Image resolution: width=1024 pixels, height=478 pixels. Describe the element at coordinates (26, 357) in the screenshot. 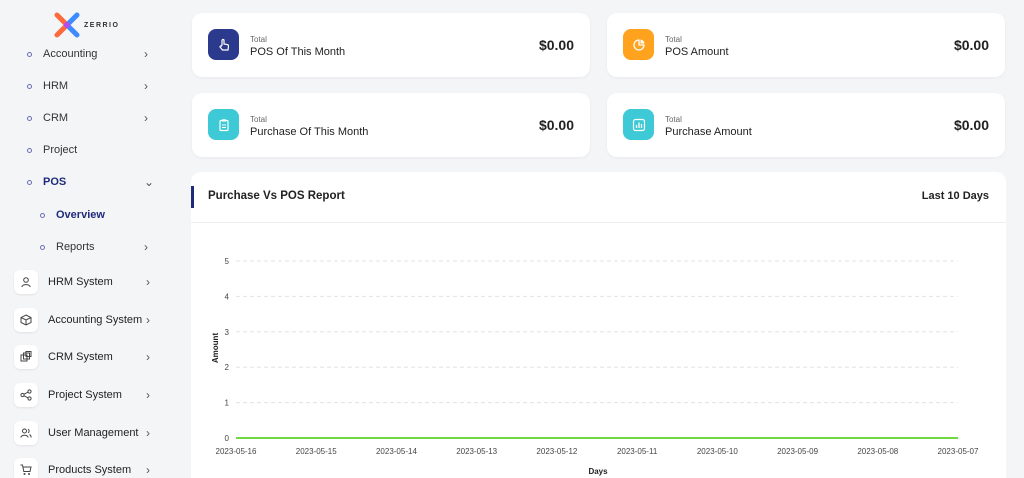

I see `layers-icon` at that location.